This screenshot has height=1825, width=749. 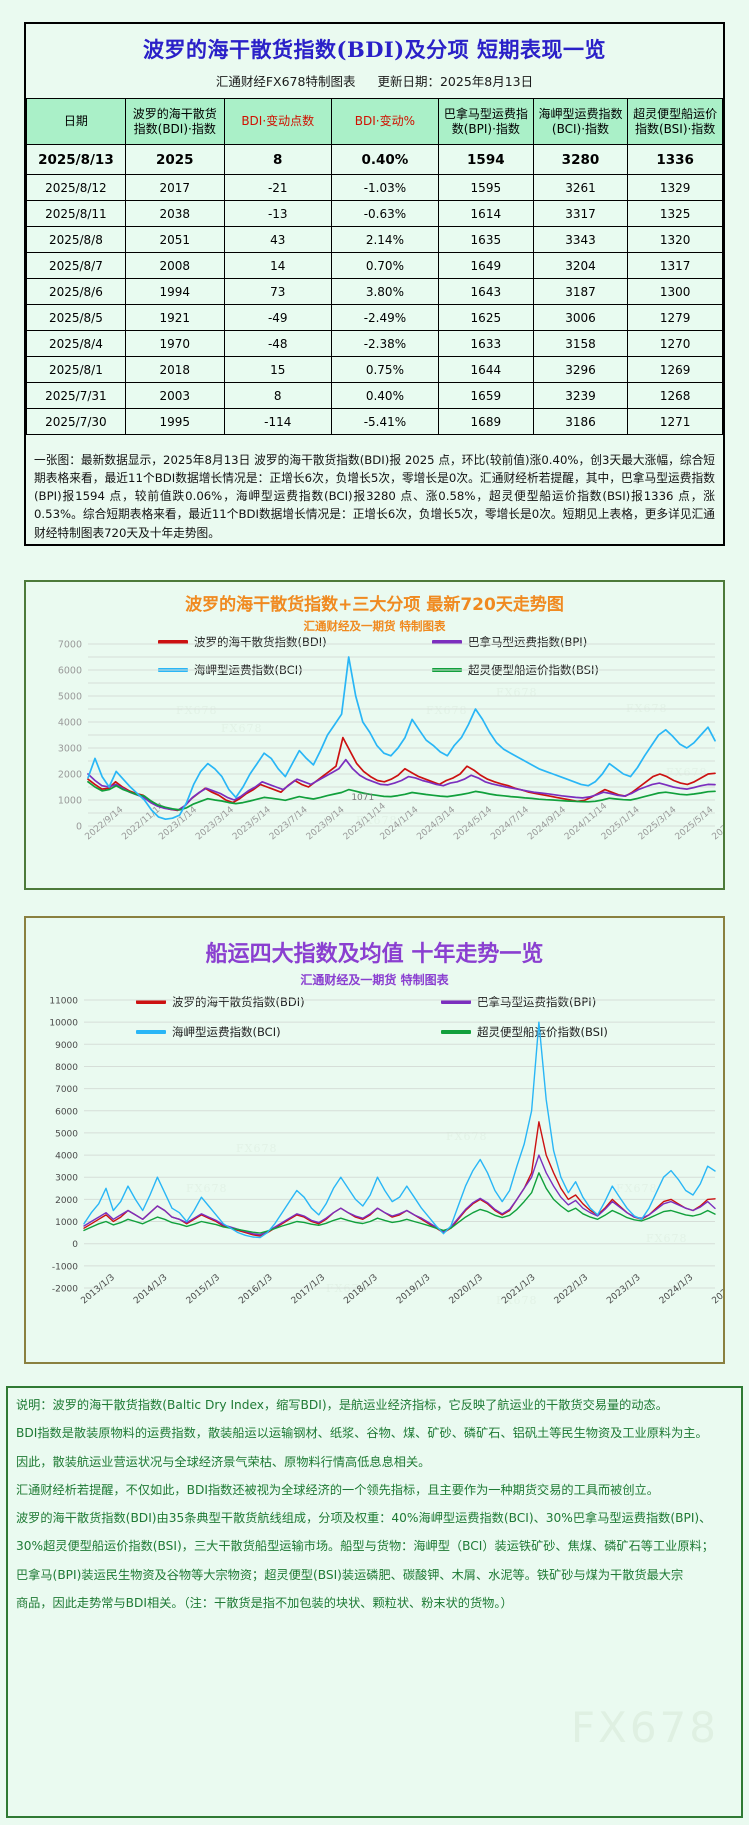 What do you see at coordinates (399, 1130) in the screenshot?
I see `series-line-bci` at bounding box center [399, 1130].